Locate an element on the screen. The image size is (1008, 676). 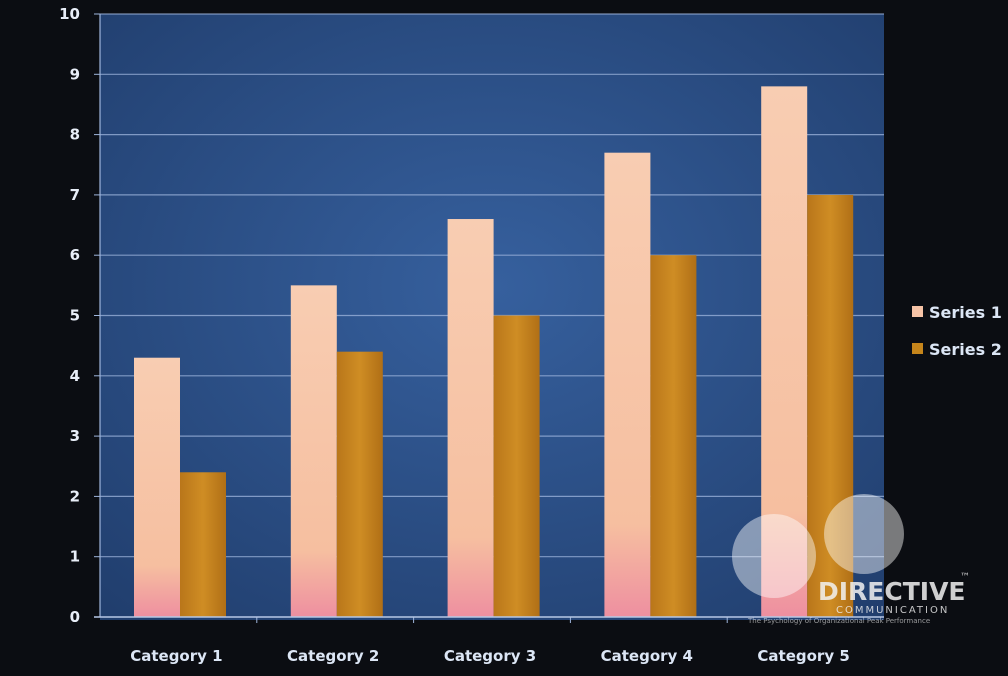
y-tick-label: 1 is located at coordinates (75, 557).